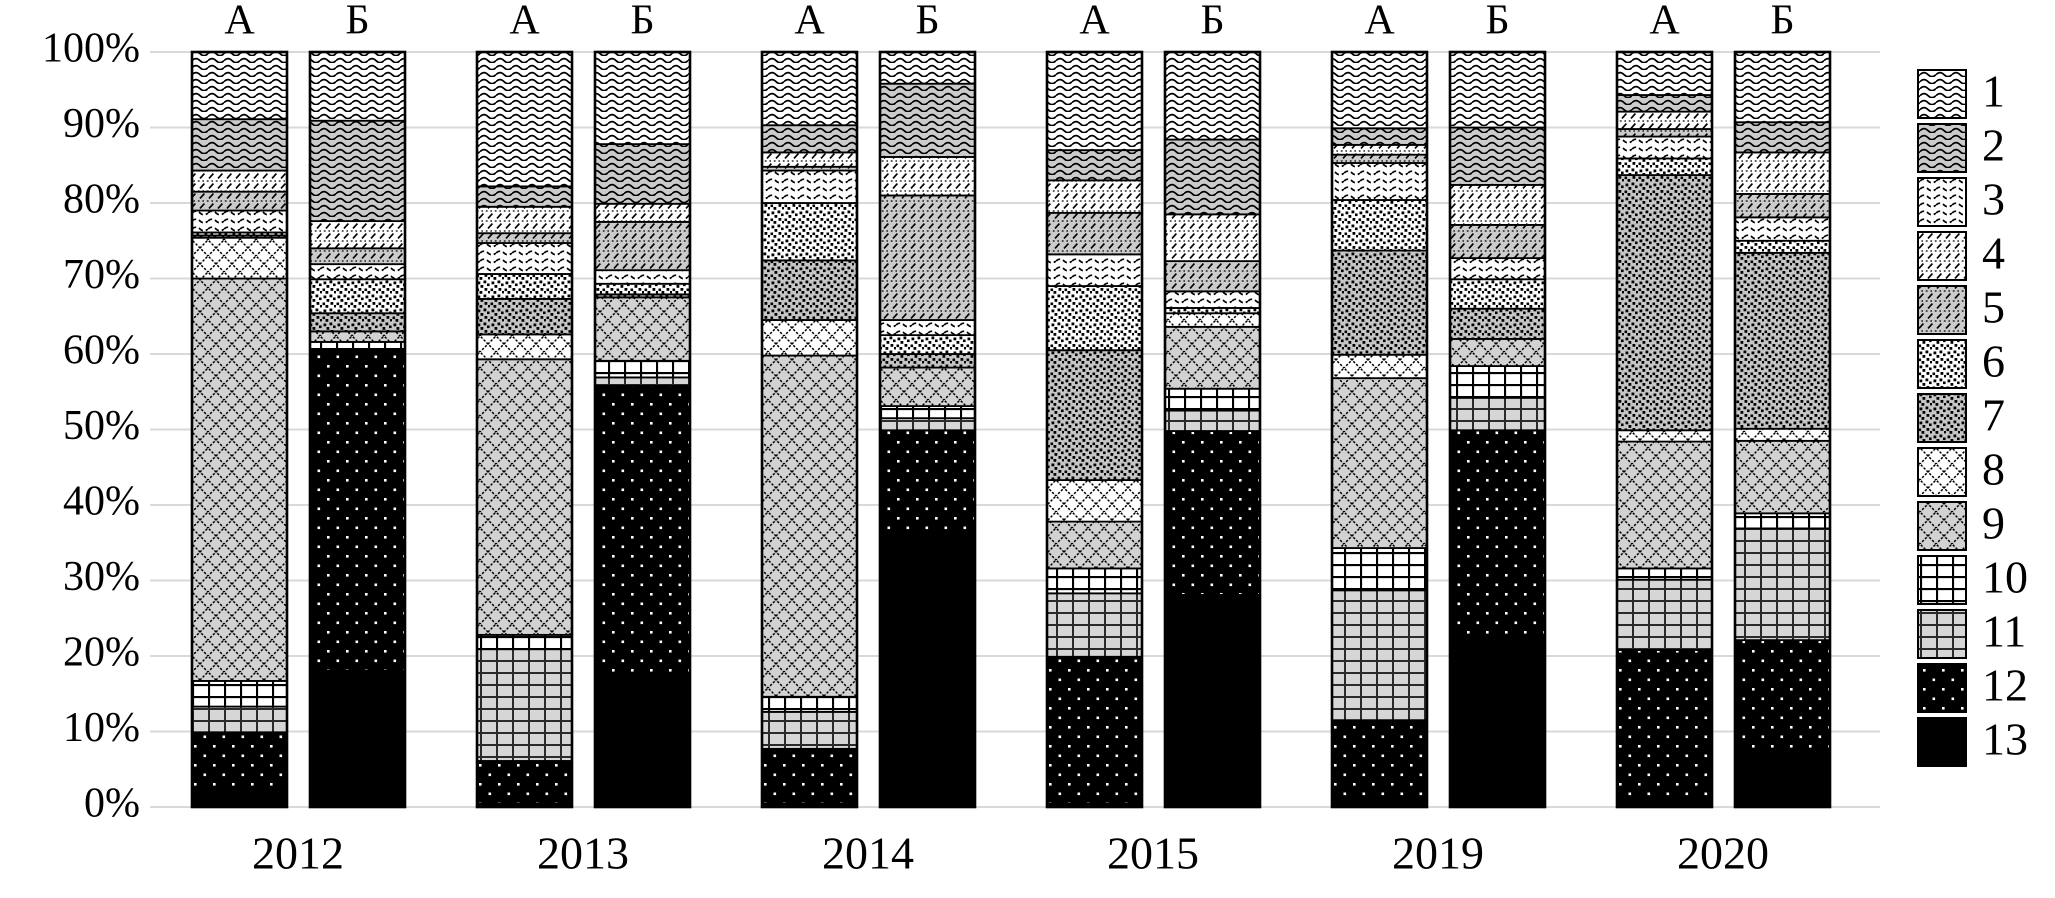  Describe the element at coordinates (1993, 91) in the screenshot. I see `legend-label: 1` at that location.